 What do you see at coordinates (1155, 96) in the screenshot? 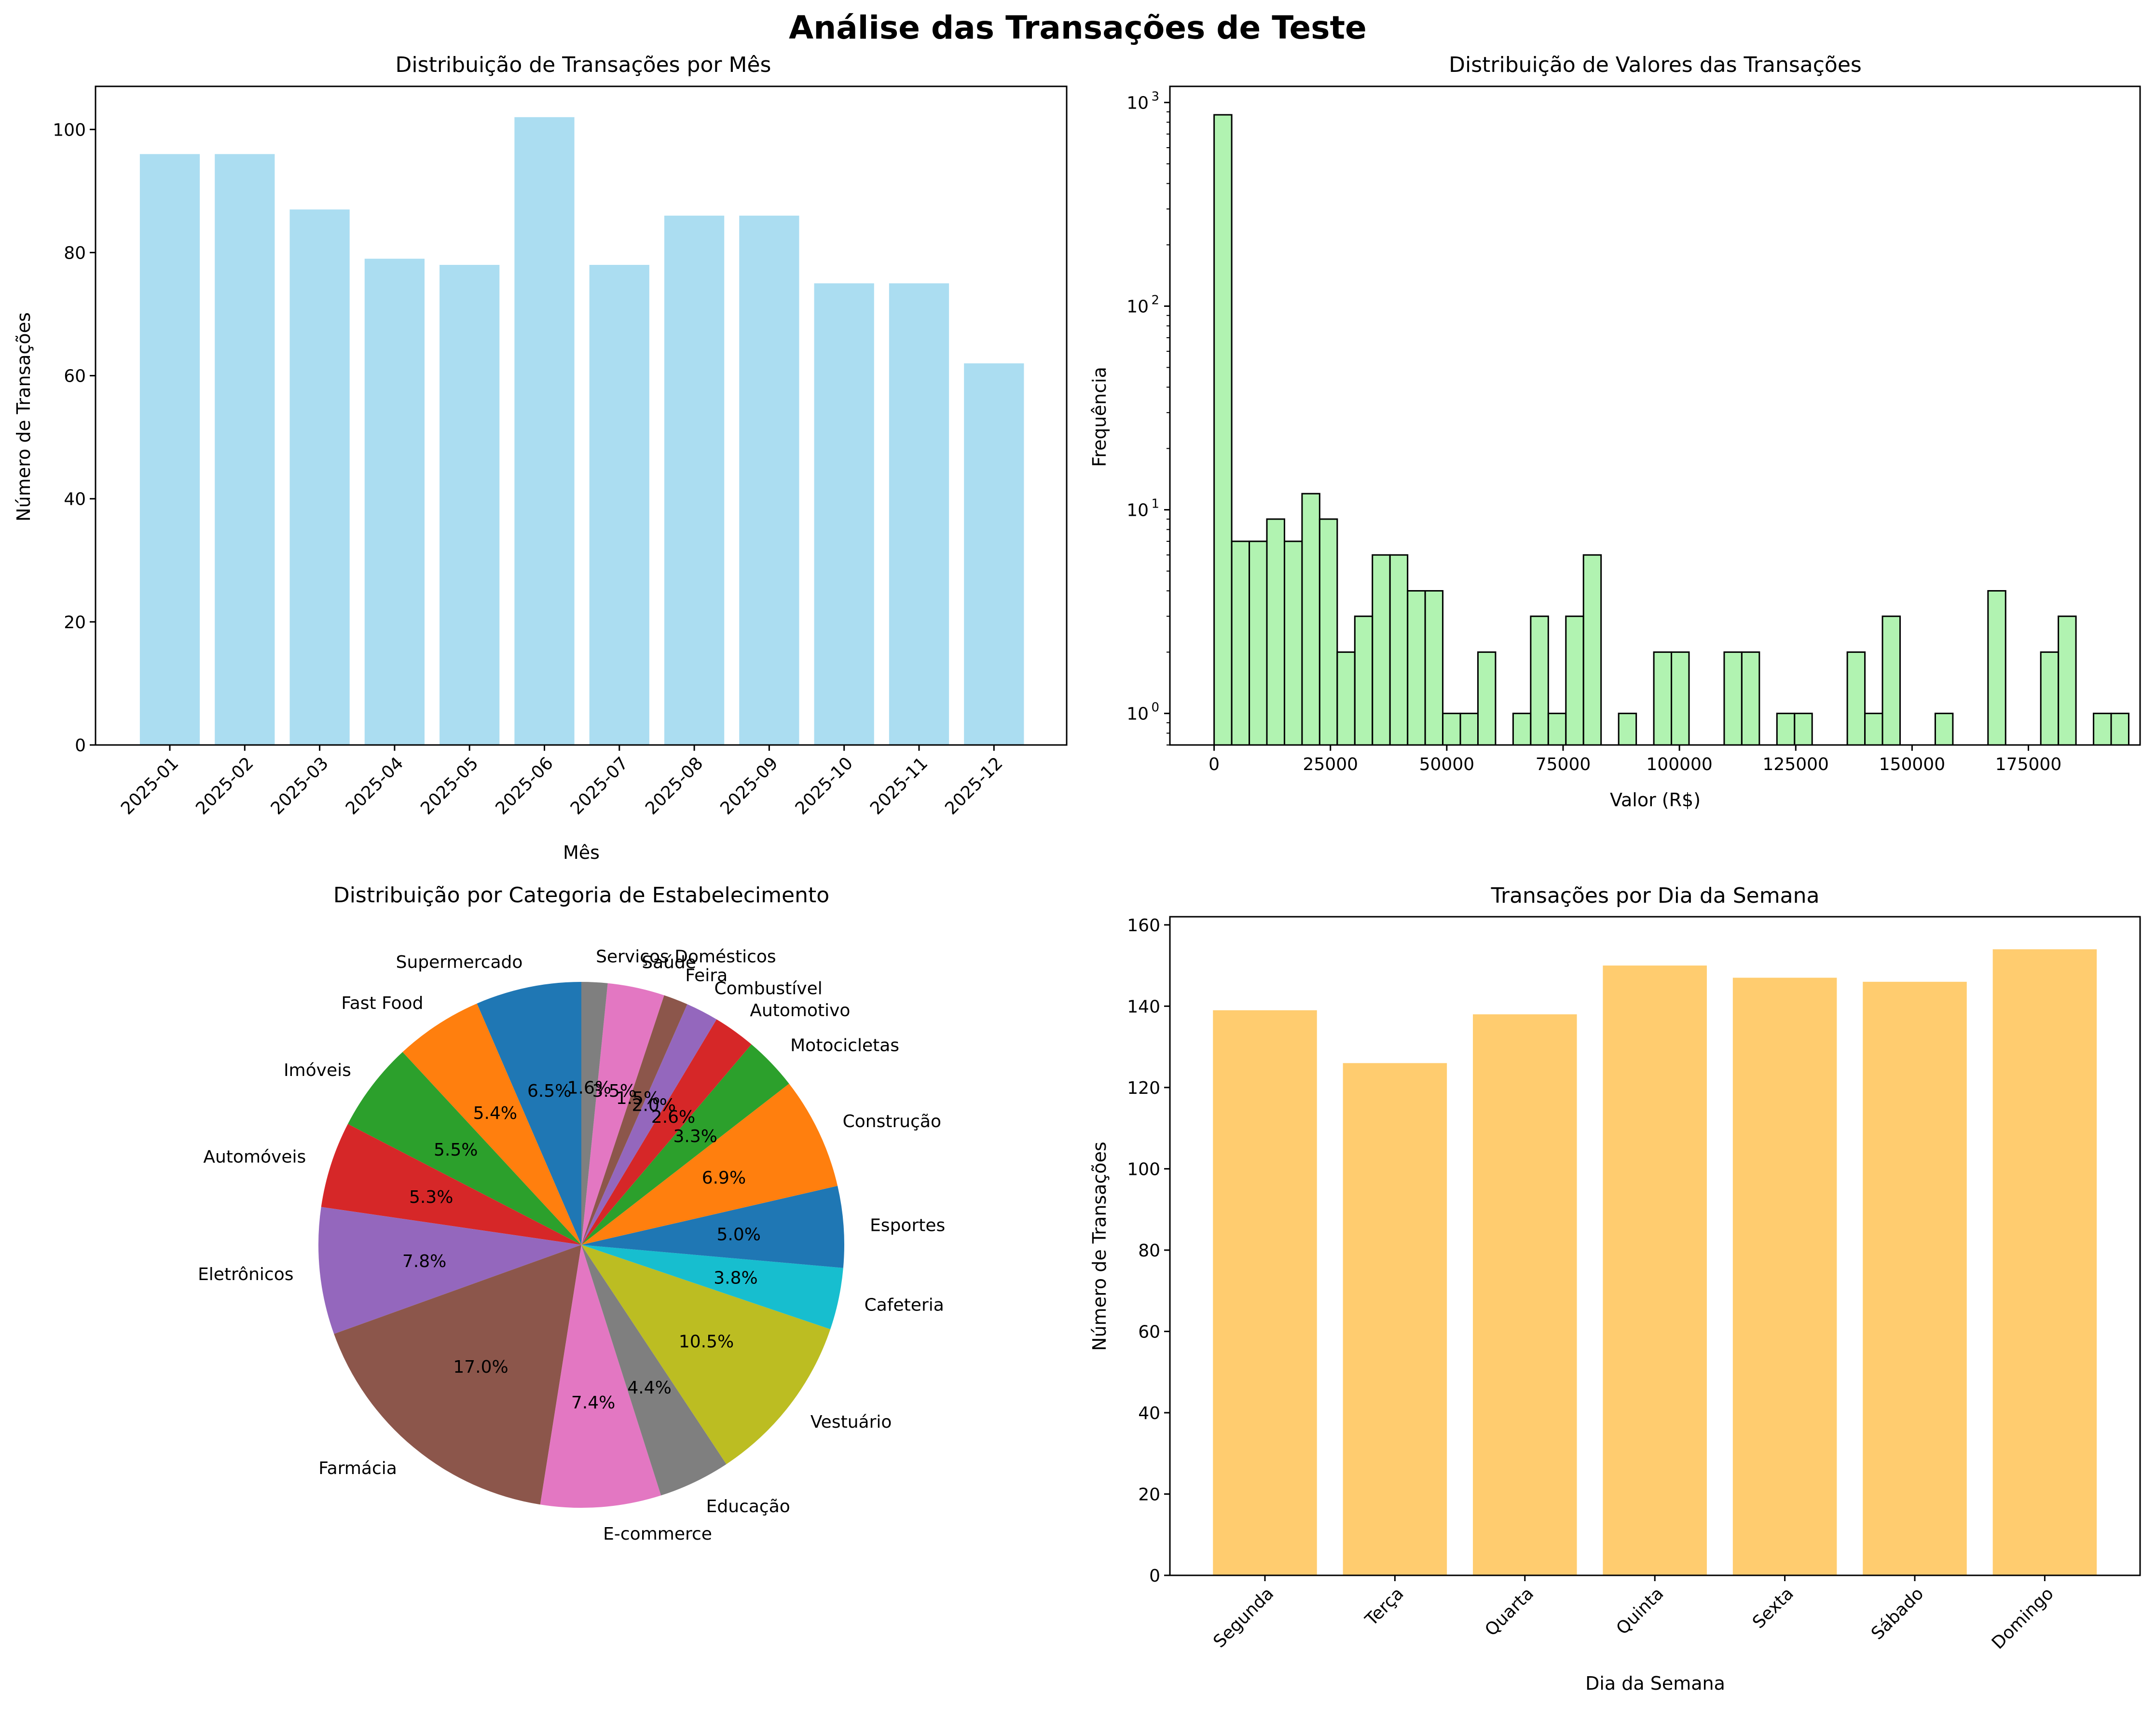
I see `histogram-y-tick-exponent: 3` at bounding box center [1155, 96].